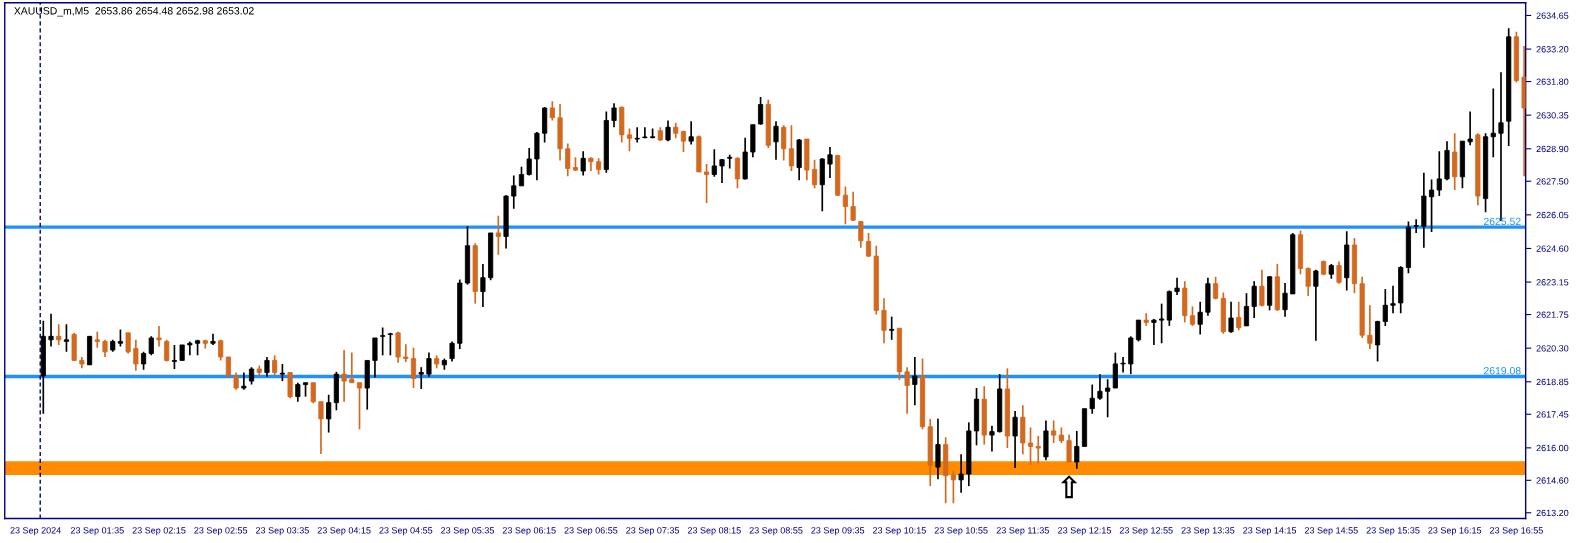  What do you see at coordinates (1552, 448) in the screenshot?
I see `y-tick-label: 2616.00` at bounding box center [1552, 448].